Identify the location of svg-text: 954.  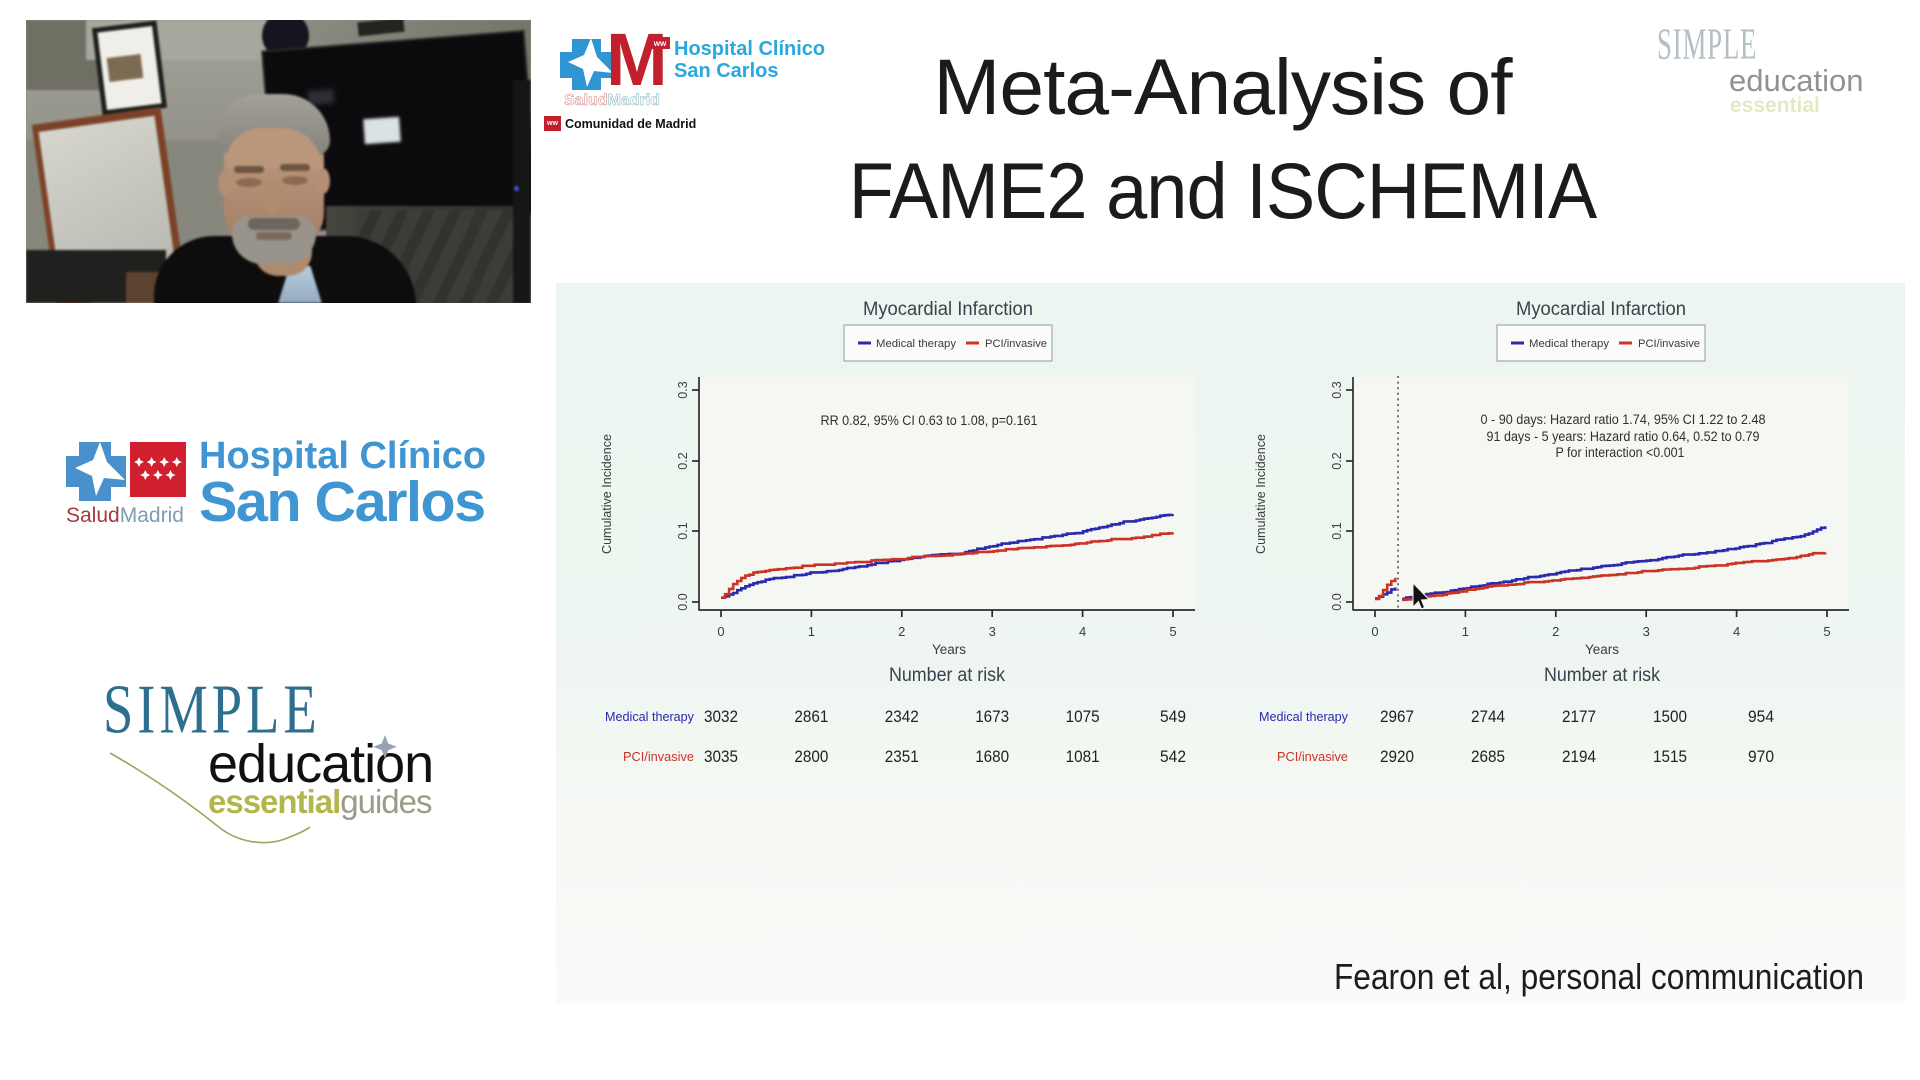
(1761, 717).